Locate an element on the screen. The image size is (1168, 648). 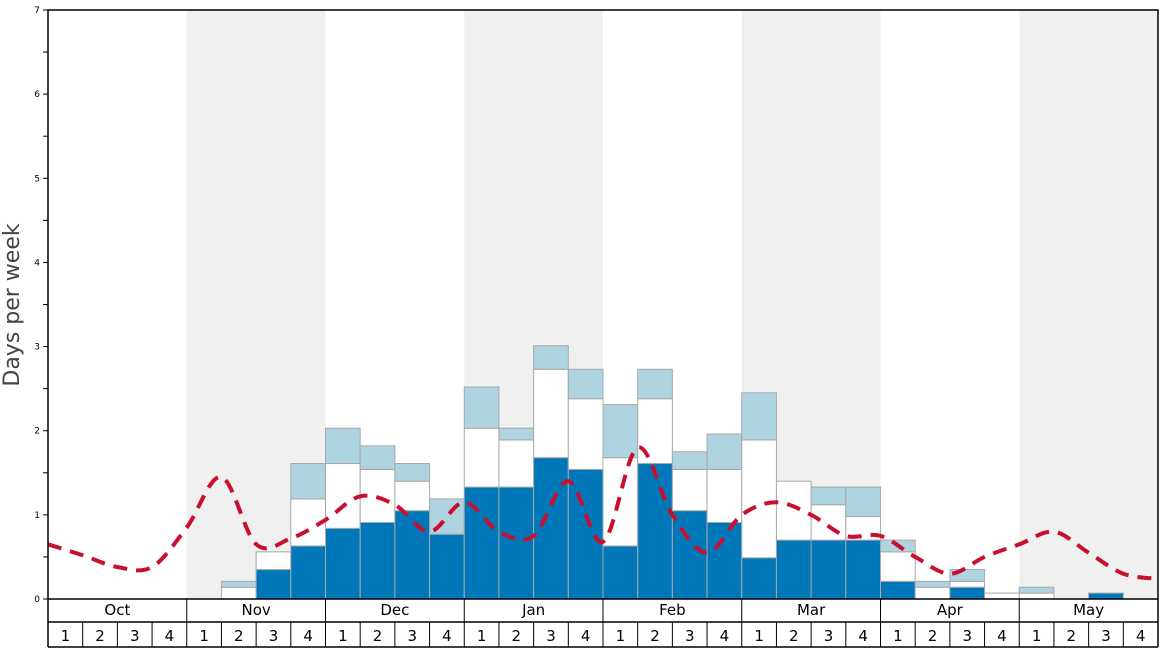
week-label-24: 4 is located at coordinates (863, 636).